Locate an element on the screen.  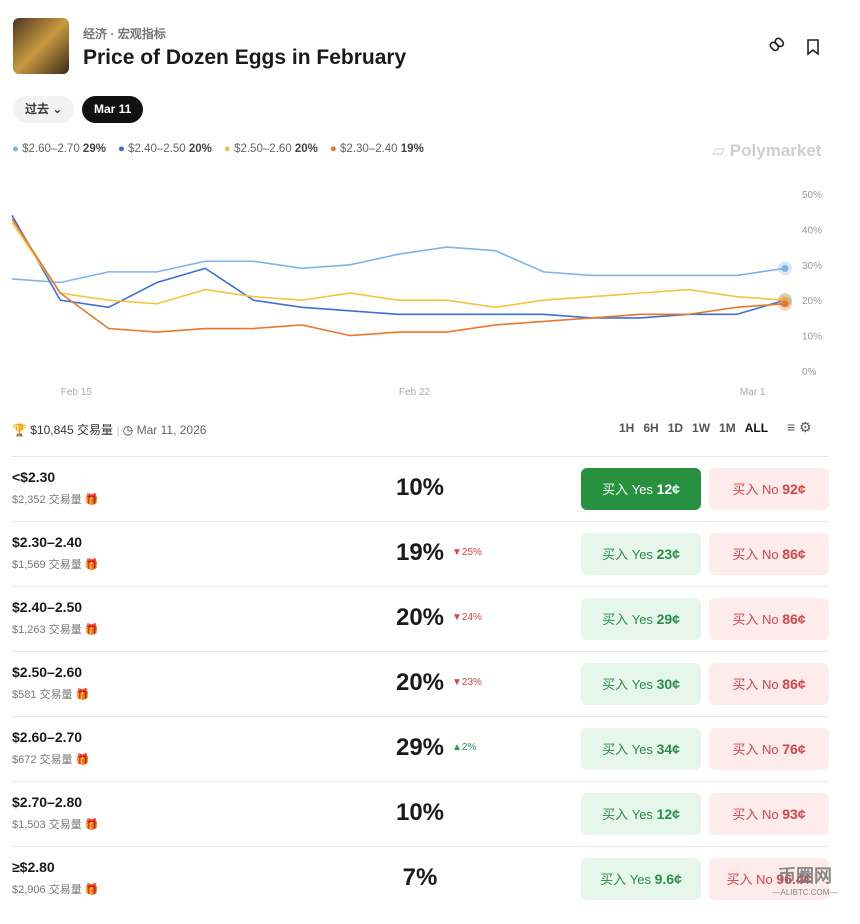
change-value: 23% is located at coordinates (471, 682).